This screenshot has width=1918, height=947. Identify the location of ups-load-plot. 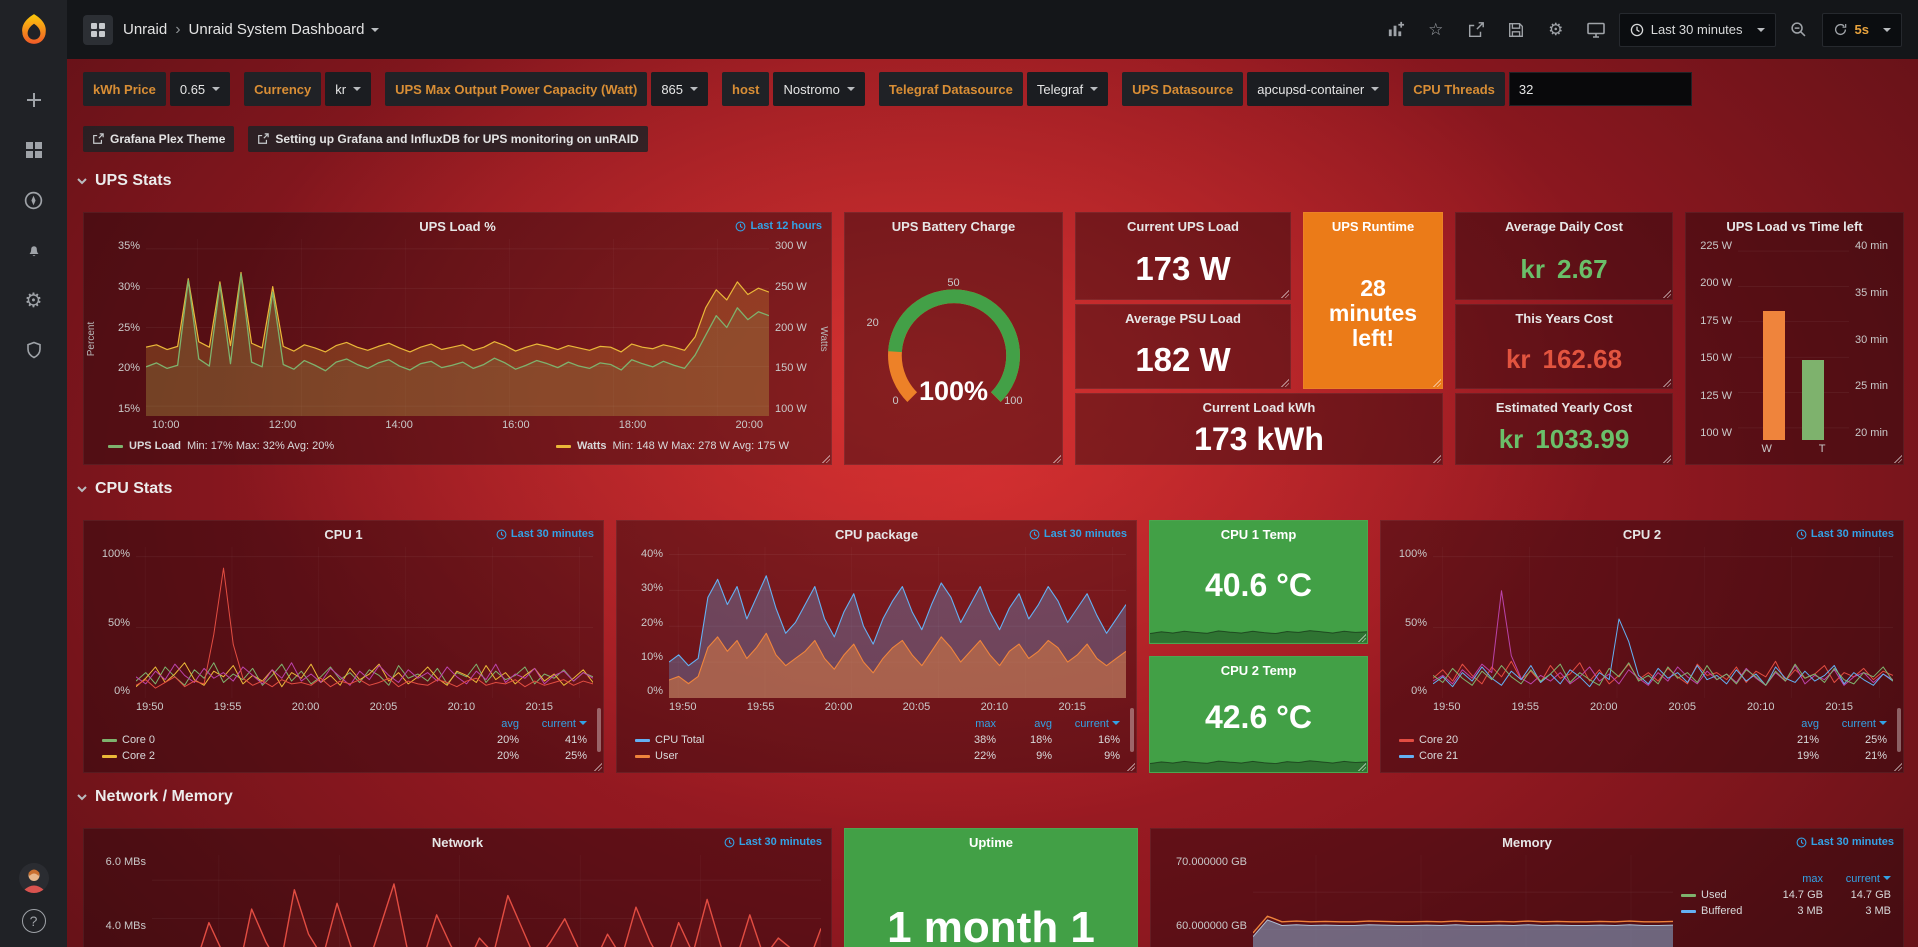
(457, 327).